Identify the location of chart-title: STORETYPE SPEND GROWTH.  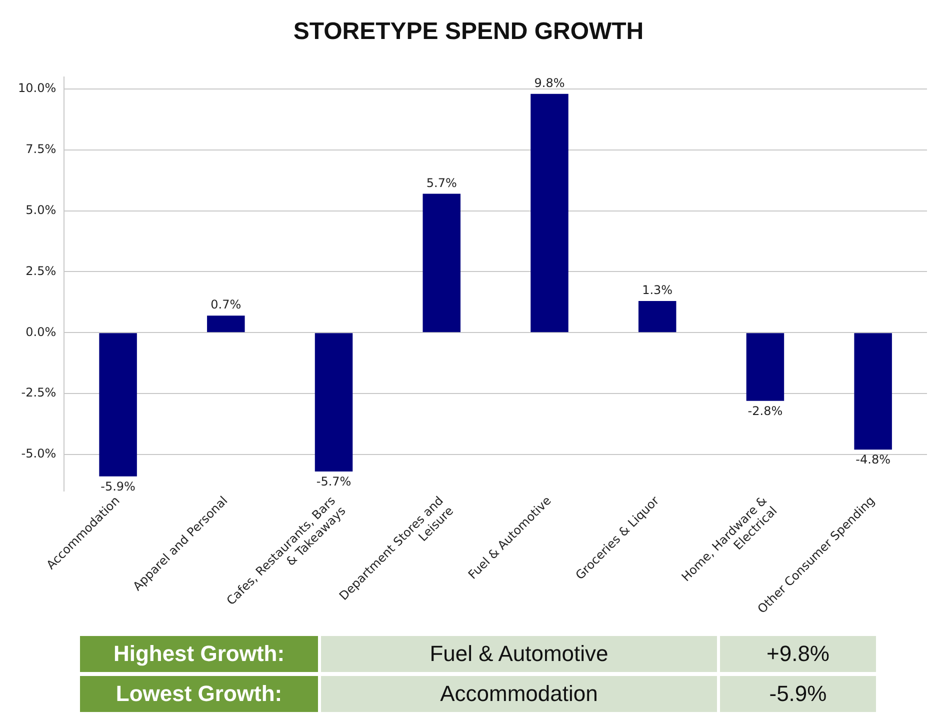
(468, 32).